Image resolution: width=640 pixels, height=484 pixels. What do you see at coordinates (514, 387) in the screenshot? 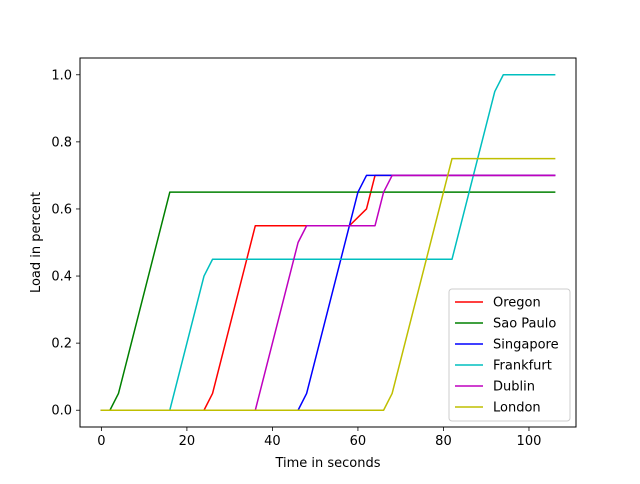
I see `legend-label-dublin: Dublin` at bounding box center [514, 387].